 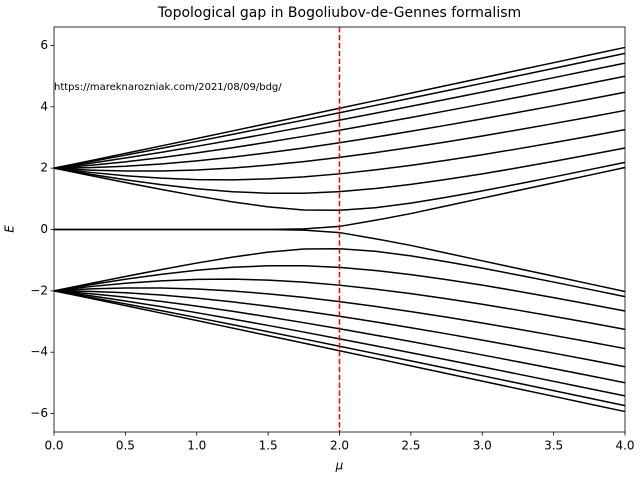 What do you see at coordinates (44, 106) in the screenshot?
I see `y-tick-label: 4` at bounding box center [44, 106].